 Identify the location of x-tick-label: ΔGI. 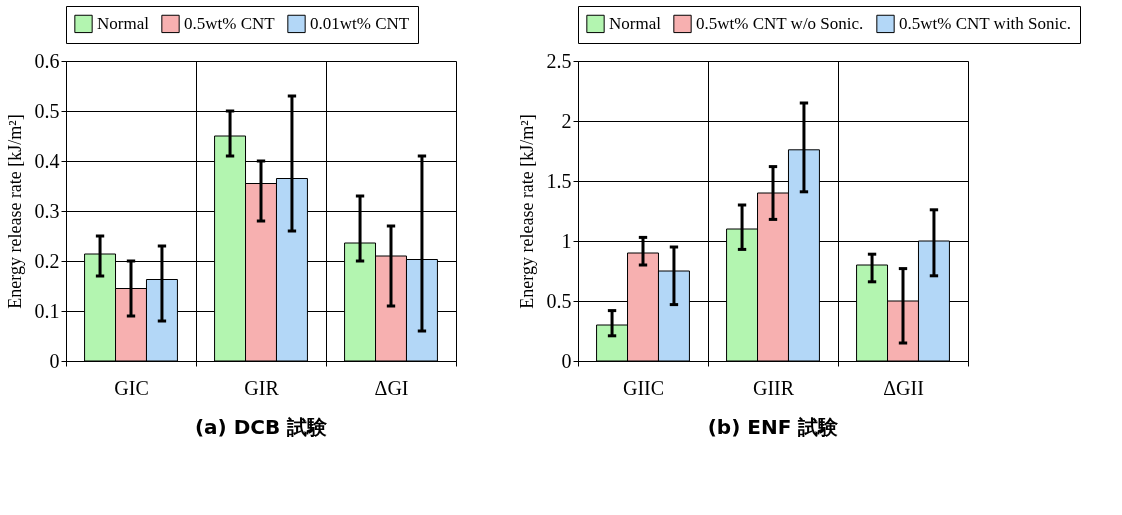
(391, 387).